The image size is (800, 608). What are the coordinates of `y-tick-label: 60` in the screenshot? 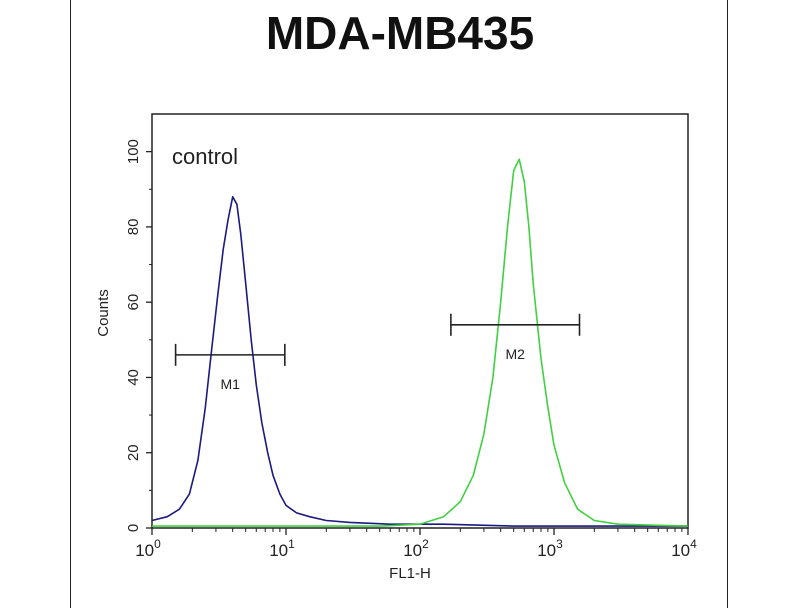 It's located at (133, 302).